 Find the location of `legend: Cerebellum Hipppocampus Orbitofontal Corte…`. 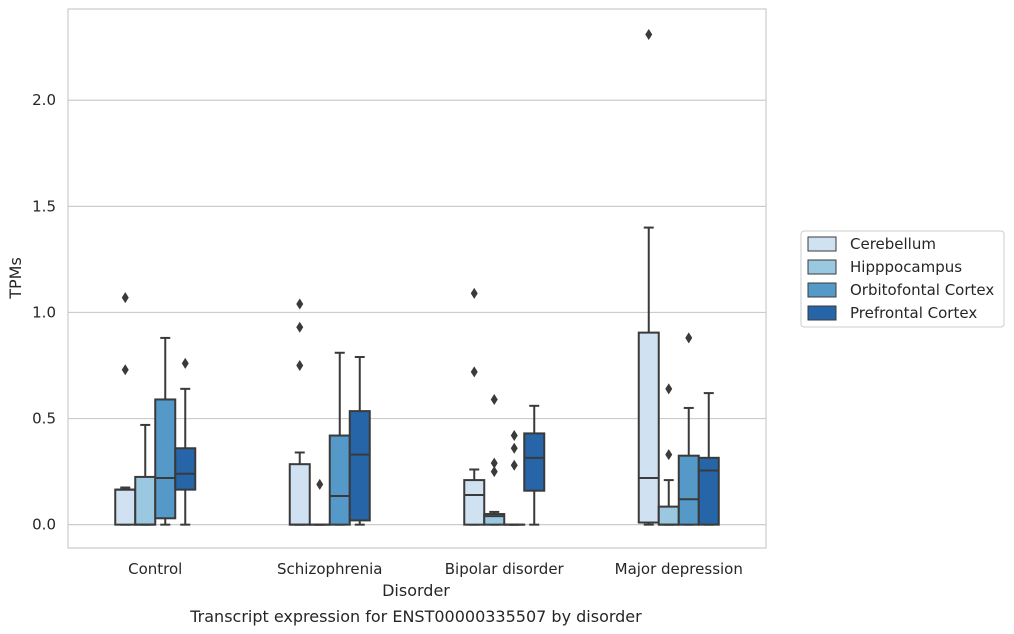

legend: Cerebellum Hipppocampus Orbitofontal Corte… is located at coordinates (902, 279).